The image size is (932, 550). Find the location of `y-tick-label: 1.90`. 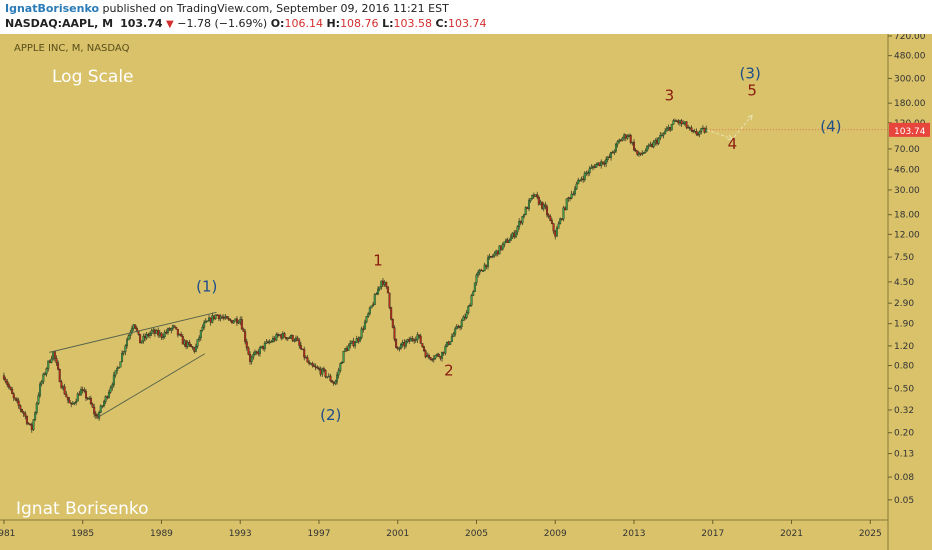

y-tick-label: 1.90 is located at coordinates (904, 325).